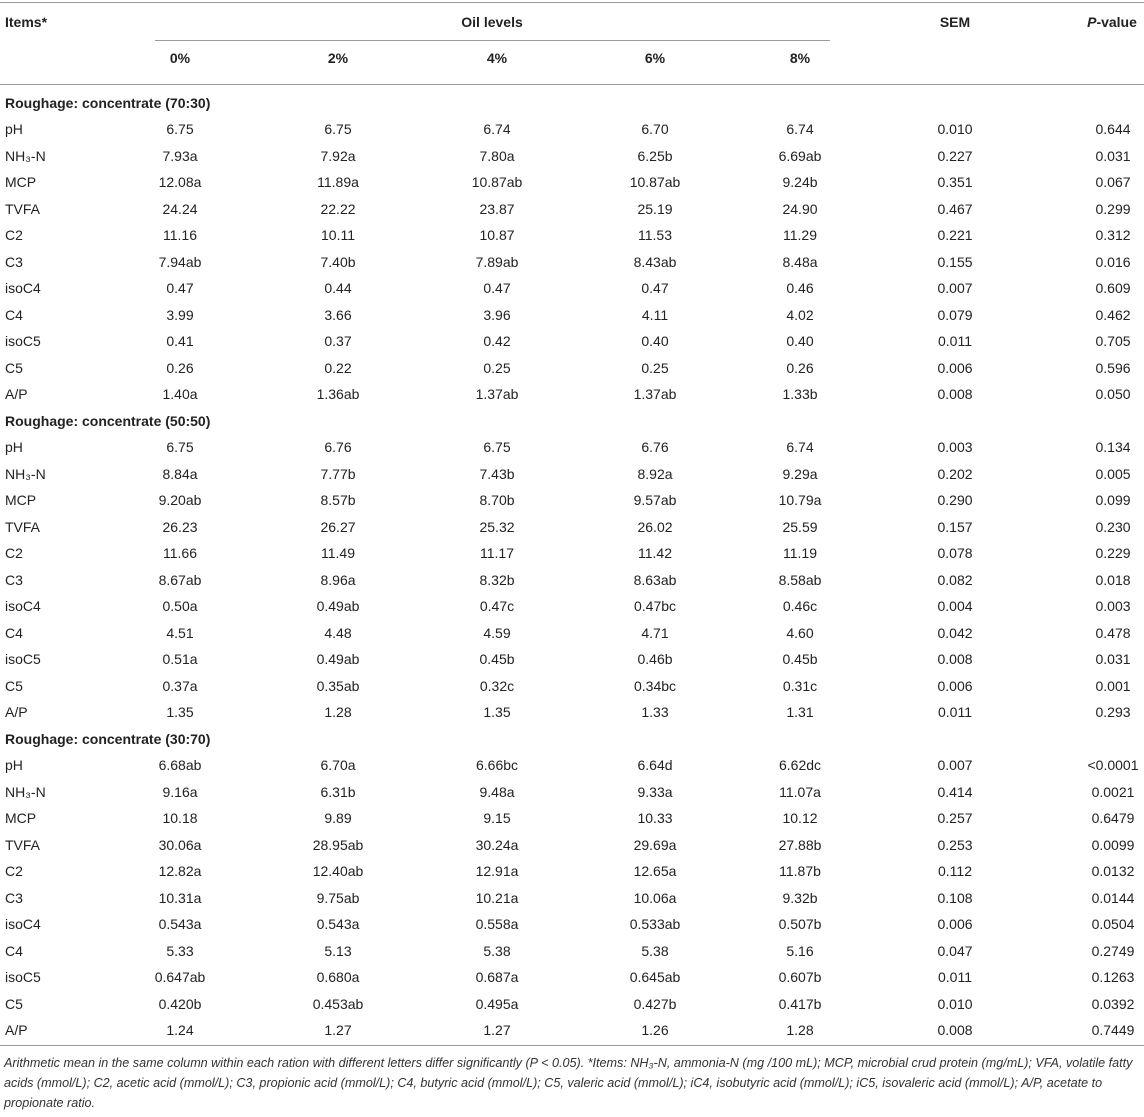  What do you see at coordinates (14, 950) in the screenshot?
I see `row-label: C4` at bounding box center [14, 950].